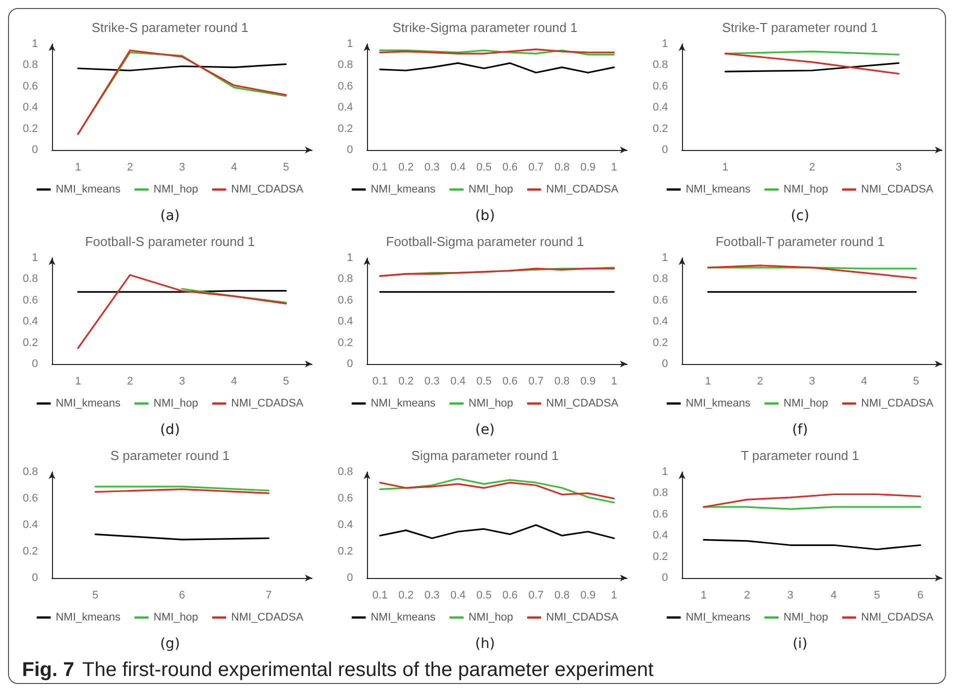 This screenshot has width=956, height=692. What do you see at coordinates (170, 241) in the screenshot?
I see `chart-title: Football-S parameter round 1` at bounding box center [170, 241].